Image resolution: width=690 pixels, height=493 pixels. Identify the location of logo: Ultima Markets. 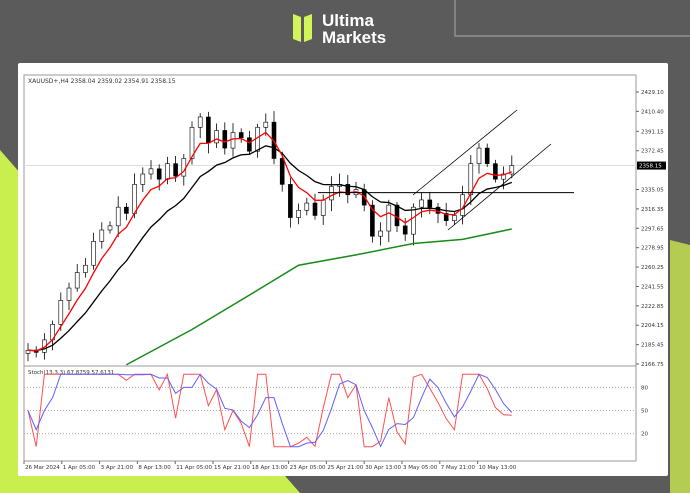
(339, 29).